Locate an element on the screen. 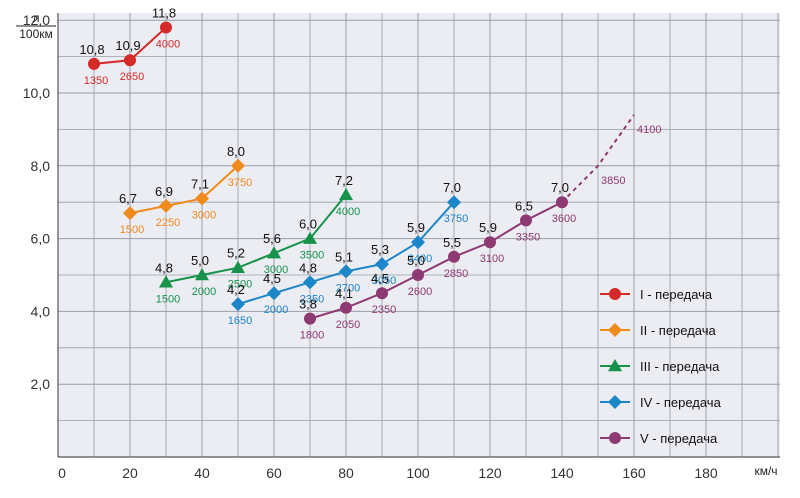 The image size is (800, 498). rpm-label: 2250 is located at coordinates (168, 223).